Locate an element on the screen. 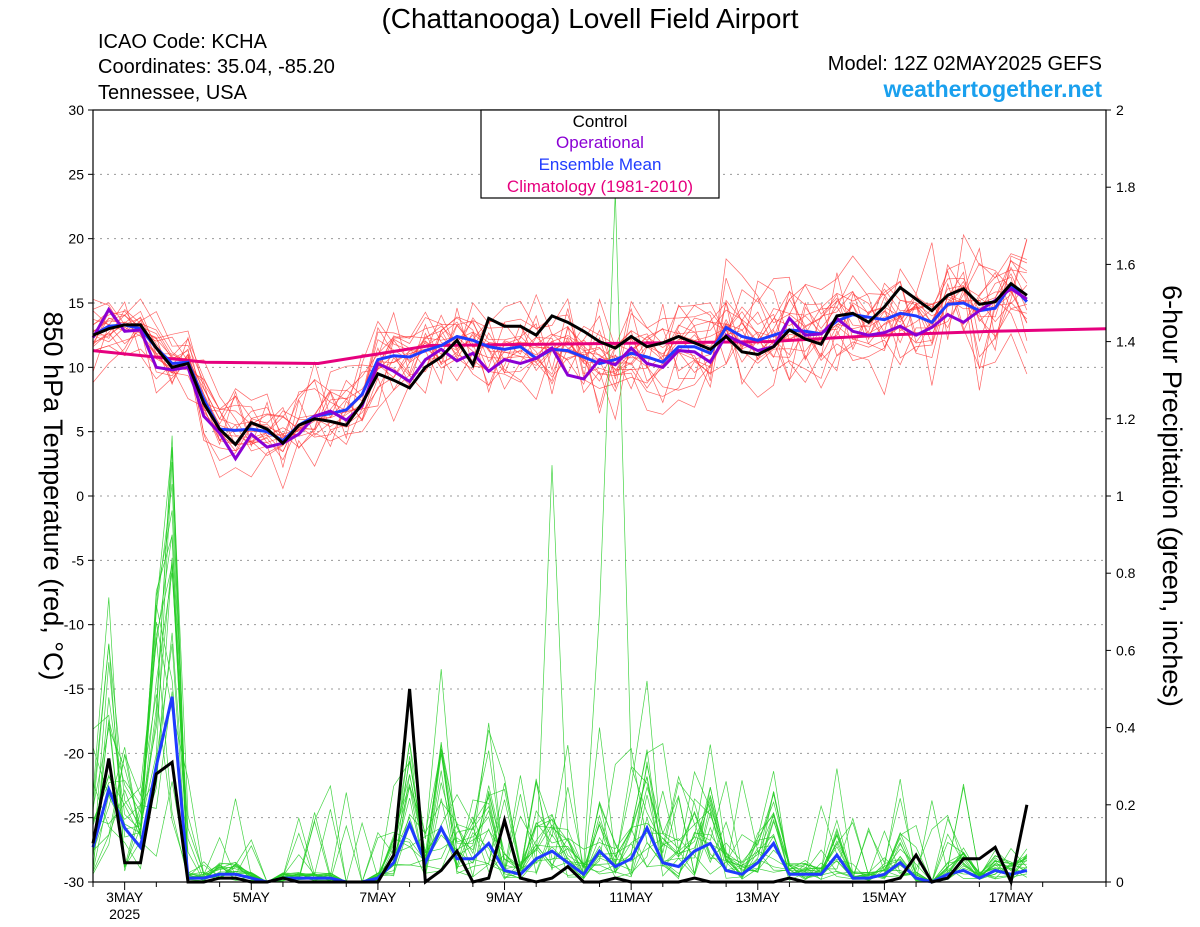 Image resolution: width=1200 pixels, height=927 pixels. y-right-tick-label: 0 is located at coordinates (1120, 882).